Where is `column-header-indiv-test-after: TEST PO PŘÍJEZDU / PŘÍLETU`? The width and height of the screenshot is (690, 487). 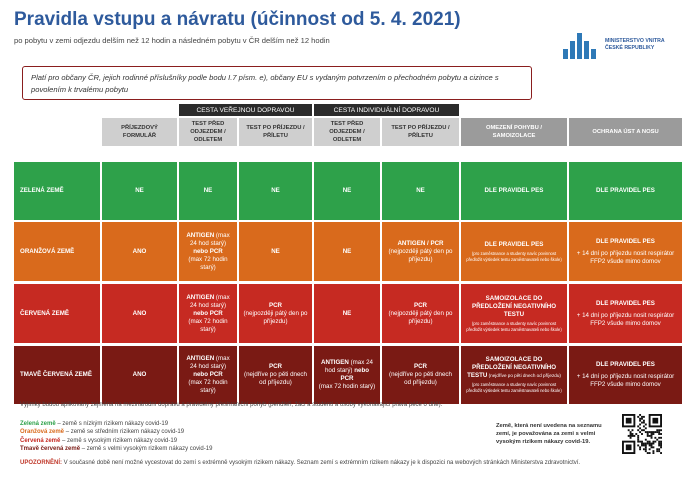
column-header-indiv-test-after: TEST PO PŘÍJEZDU / PŘÍLETU is located at coordinates (420, 132).